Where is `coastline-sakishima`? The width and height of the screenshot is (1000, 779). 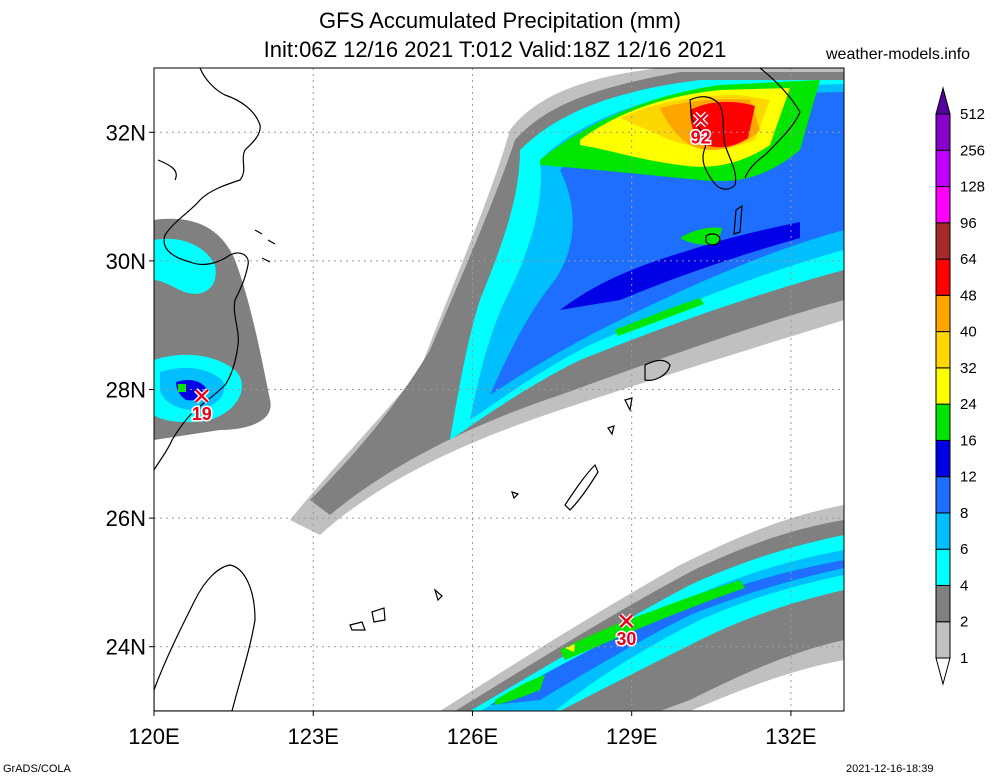 coastline-sakishima is located at coordinates (396, 609).